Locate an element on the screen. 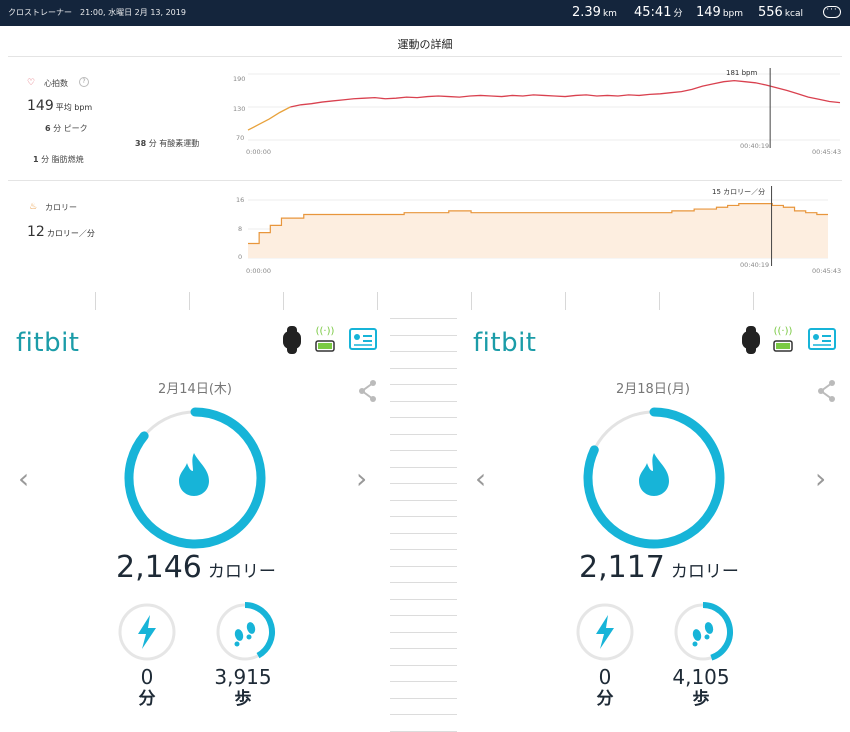 This screenshot has height=732, width=850. calorie-series is located at coordinates (538, 224).